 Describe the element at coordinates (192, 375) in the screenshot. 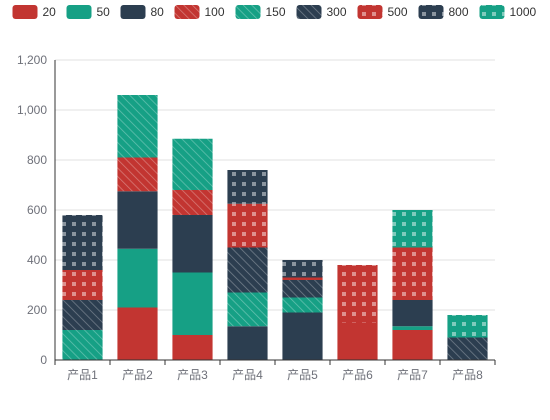

I see `x-tick-label: 产品3` at that location.